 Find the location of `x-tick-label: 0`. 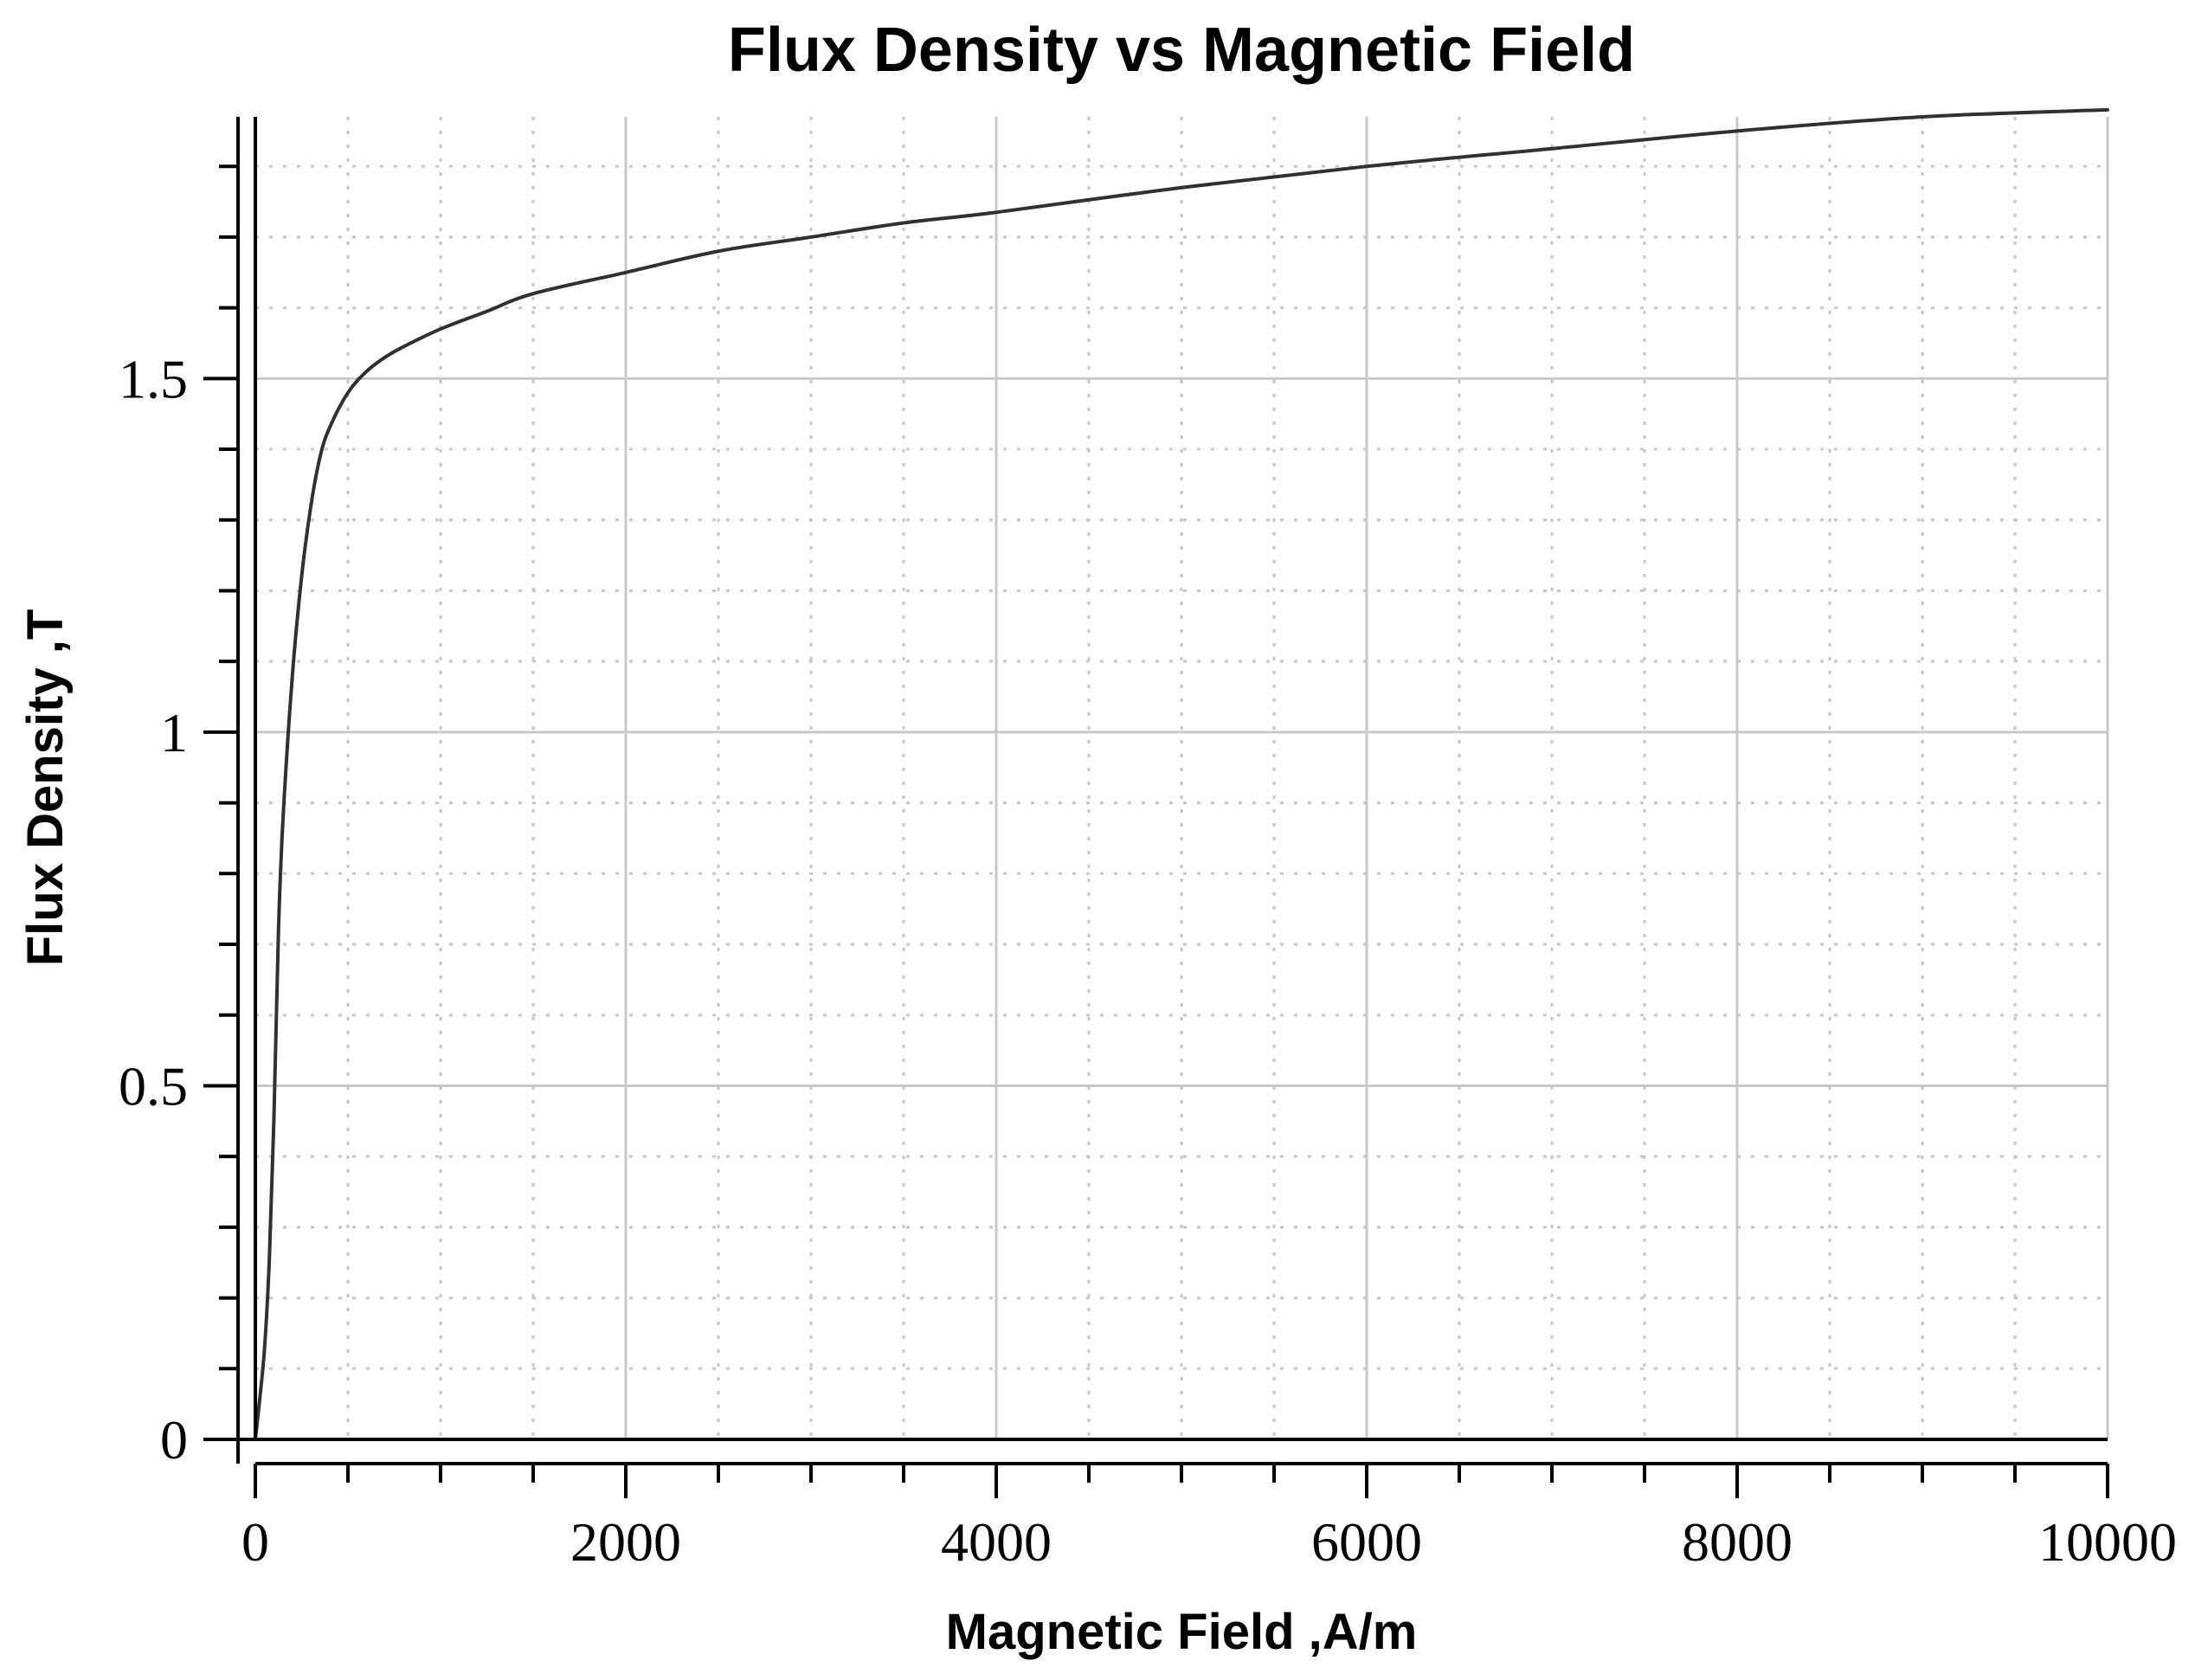

x-tick-label: 0 is located at coordinates (255, 1542).